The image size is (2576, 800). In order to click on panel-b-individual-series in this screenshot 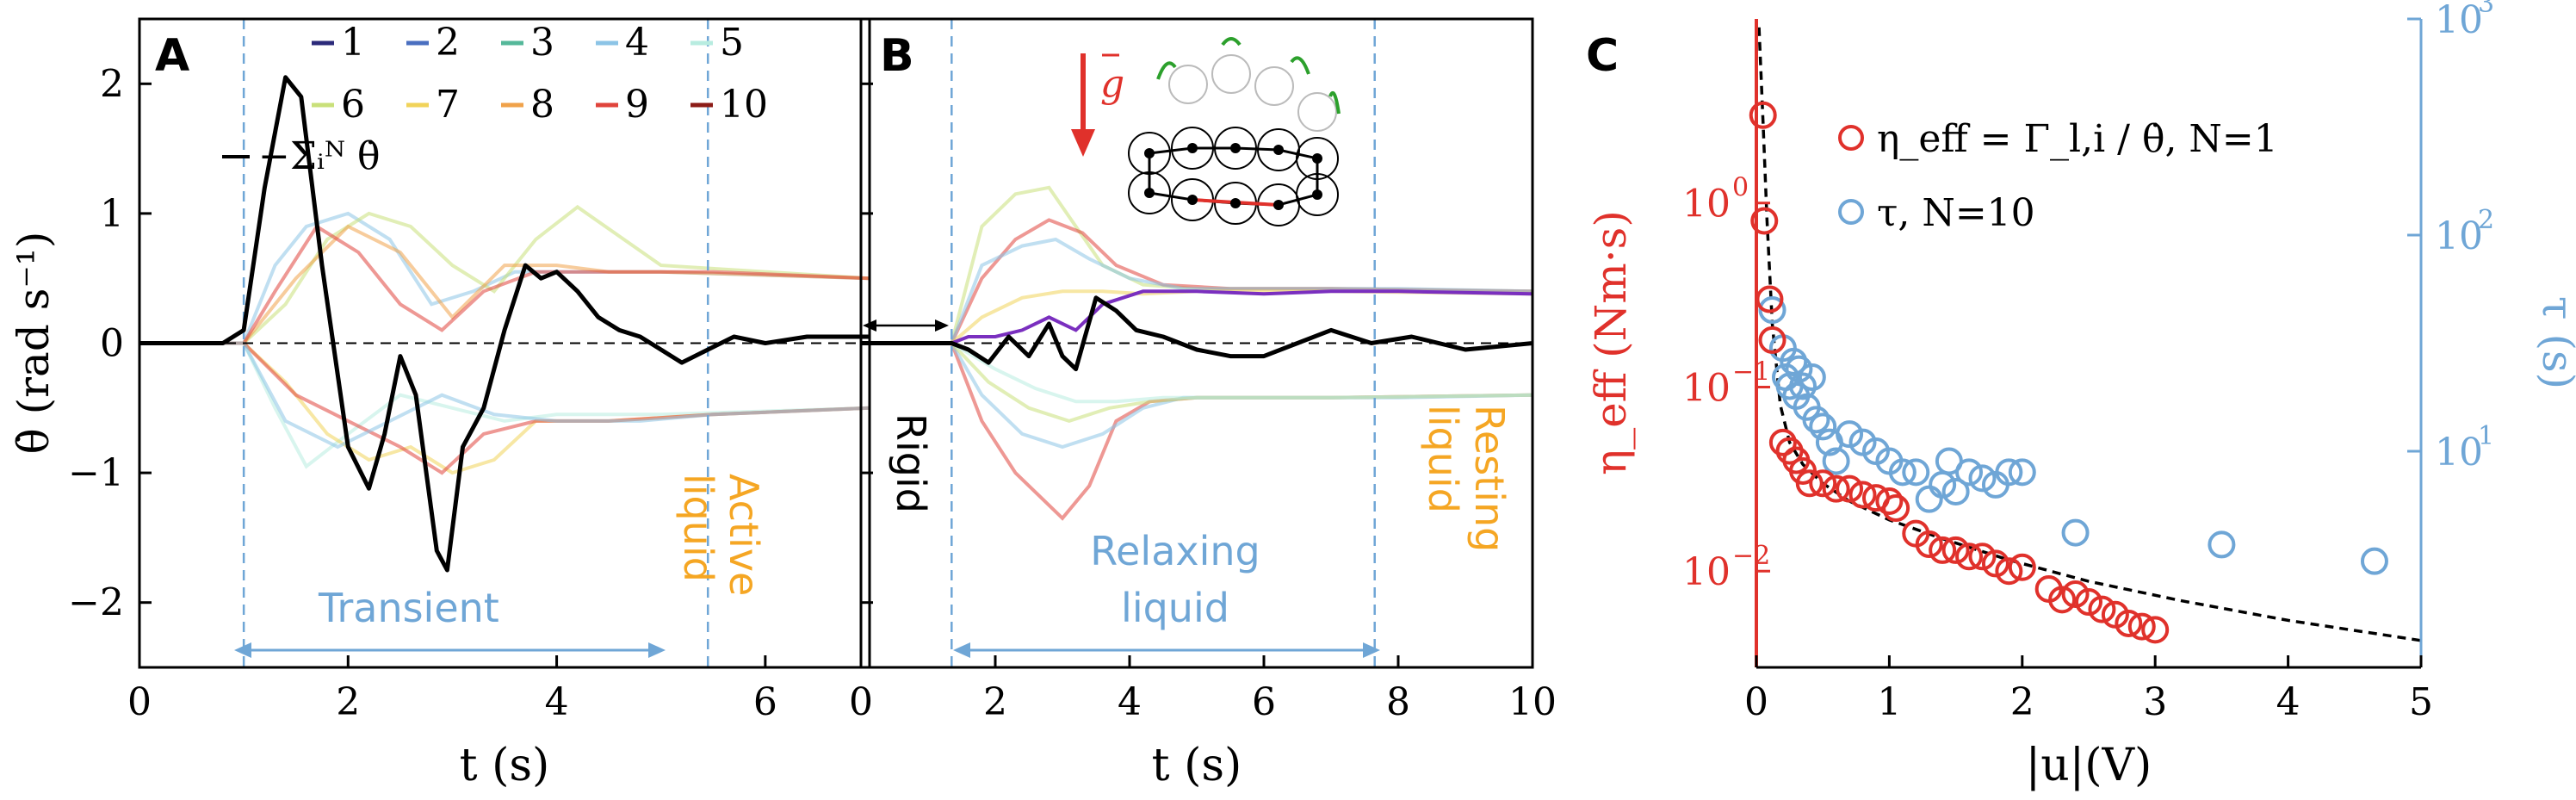, I will do `click(1197, 353)`.